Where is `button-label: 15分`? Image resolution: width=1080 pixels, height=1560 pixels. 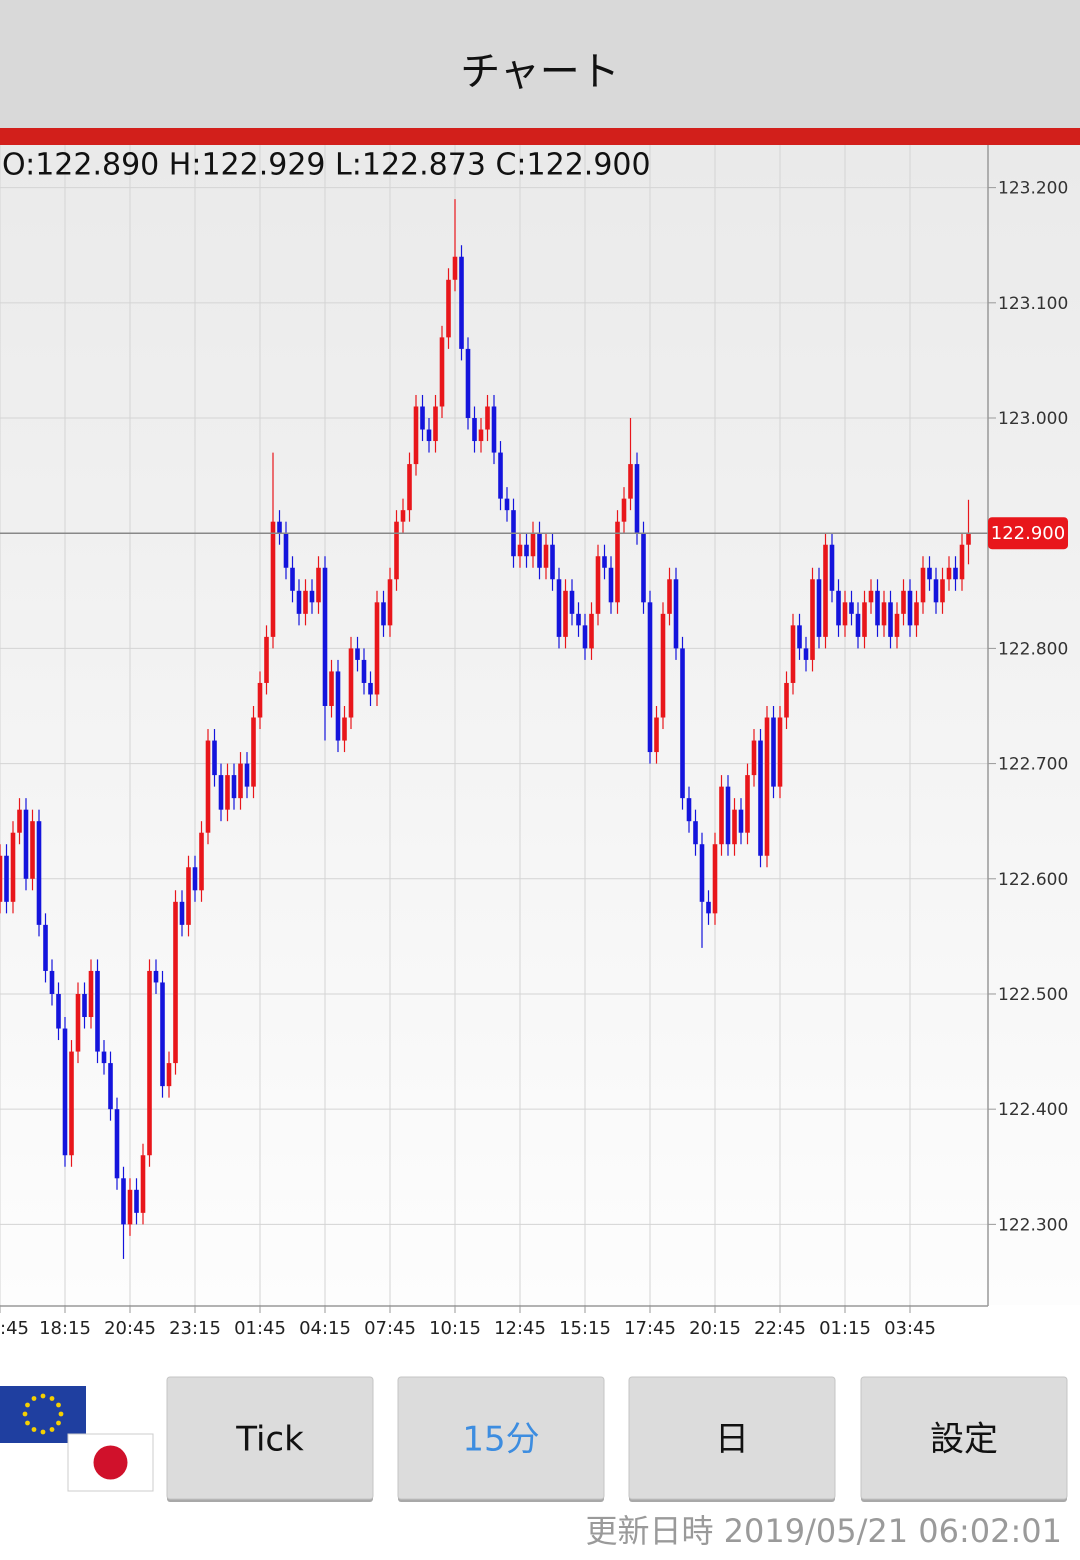
button-label: 15分 is located at coordinates (500, 1440).